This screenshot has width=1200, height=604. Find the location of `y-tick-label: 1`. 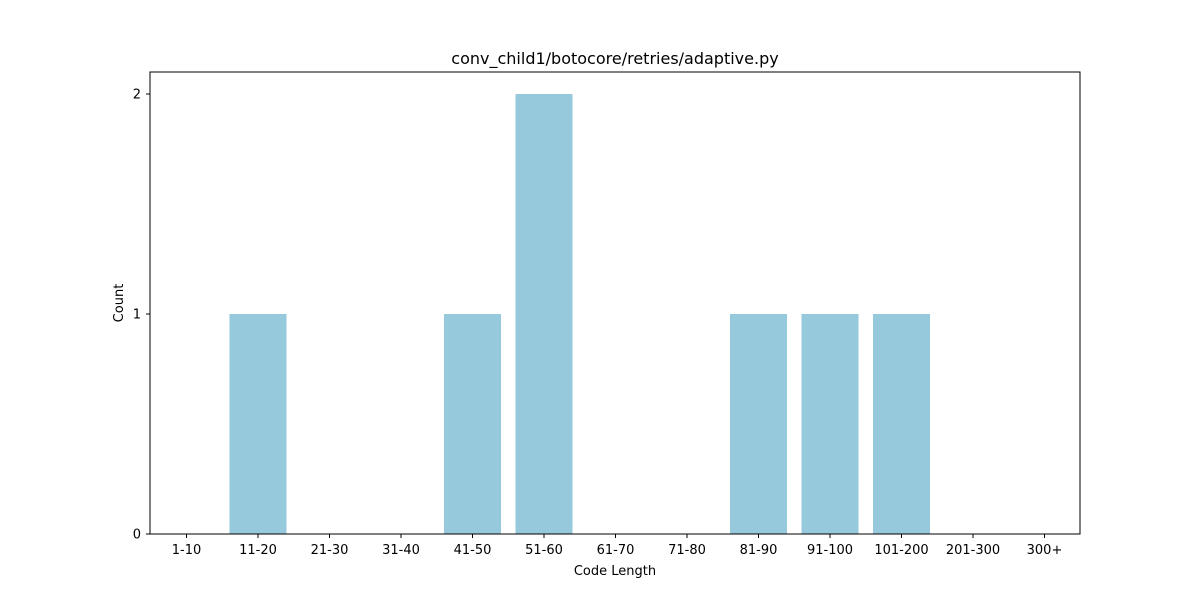

y-tick-label: 1 is located at coordinates (137, 315).